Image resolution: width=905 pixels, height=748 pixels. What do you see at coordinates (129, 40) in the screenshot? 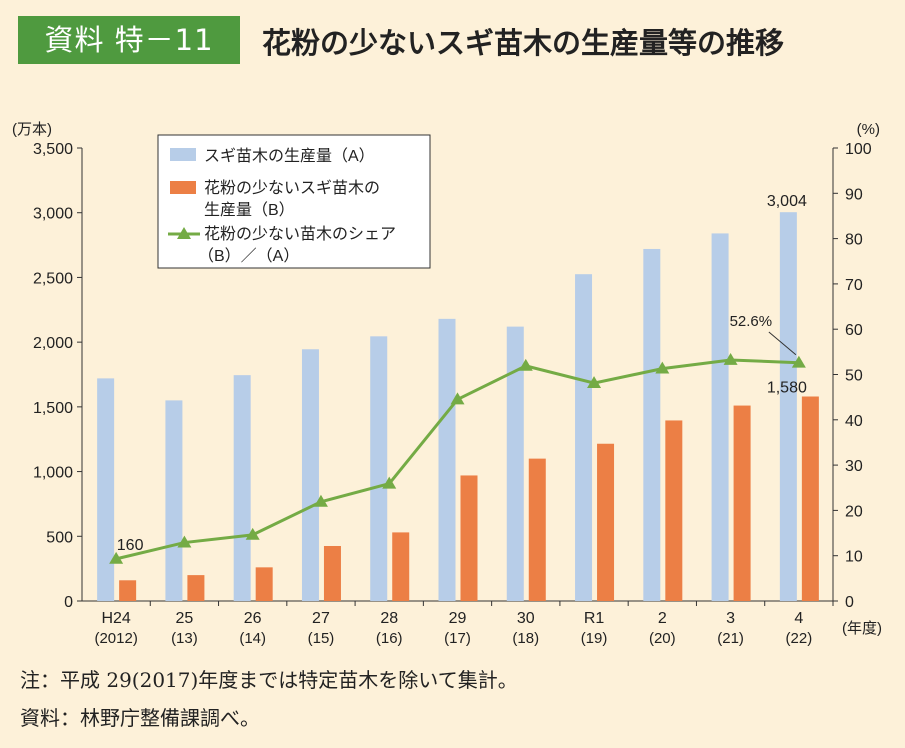
I see `figure-number-badge: 資料 特－11` at bounding box center [129, 40].